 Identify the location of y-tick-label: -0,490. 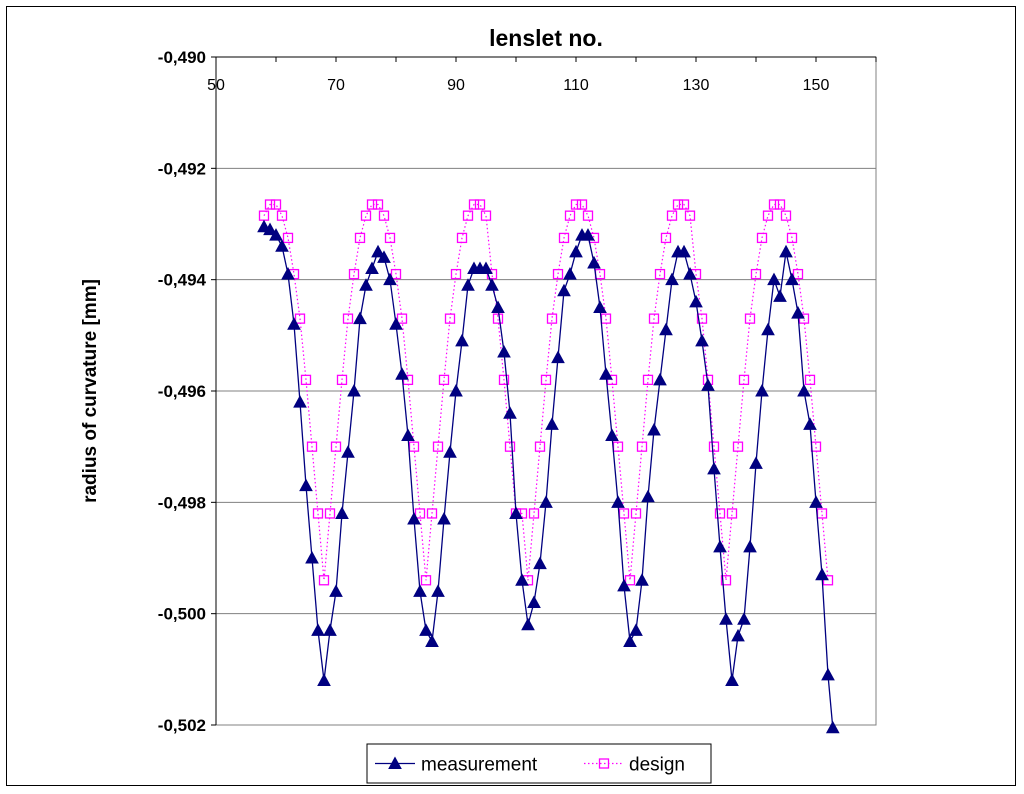
(182, 57).